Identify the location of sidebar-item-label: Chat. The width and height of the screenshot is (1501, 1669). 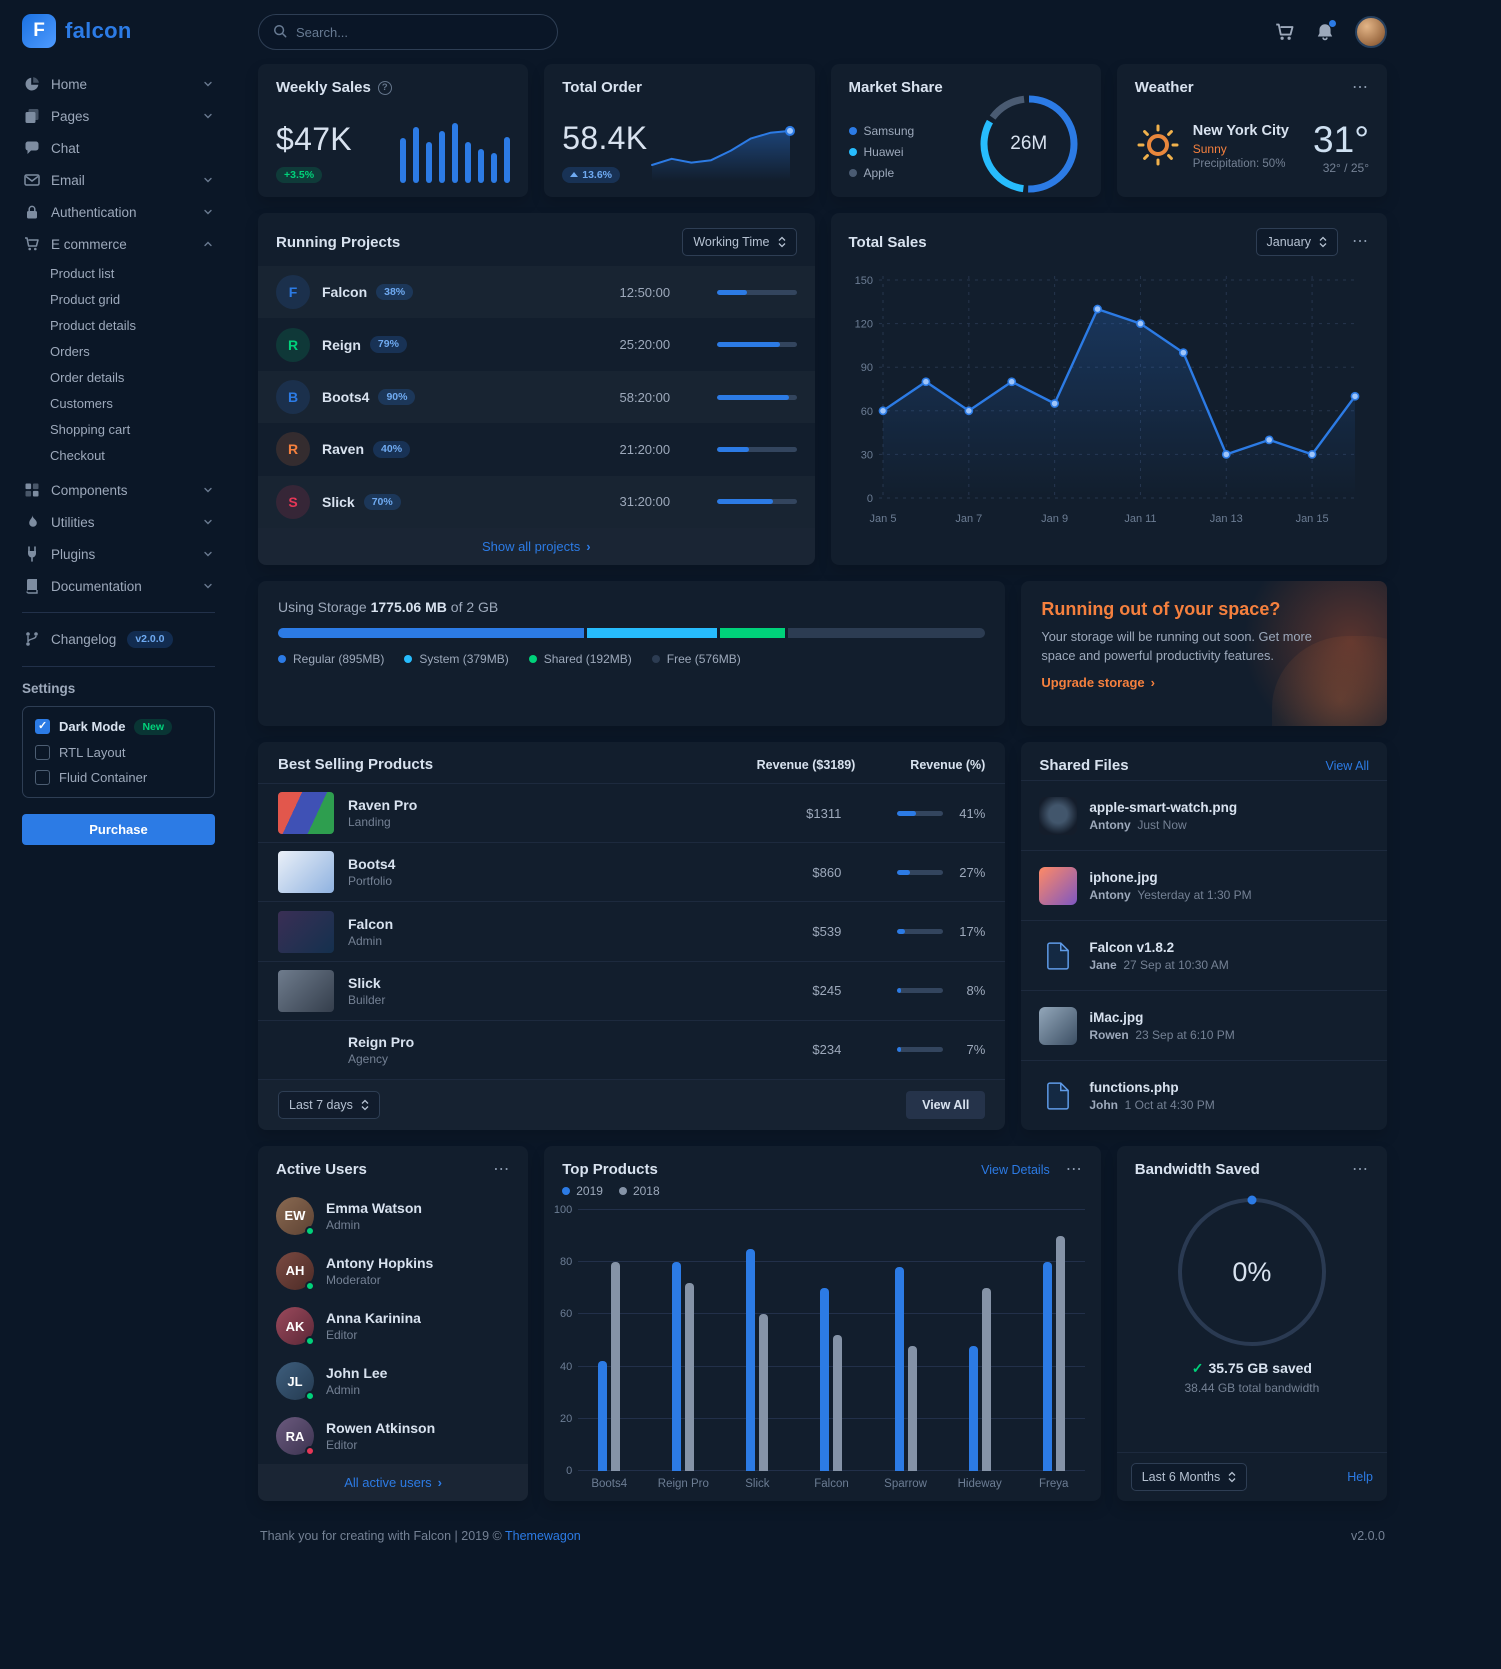
(65, 148).